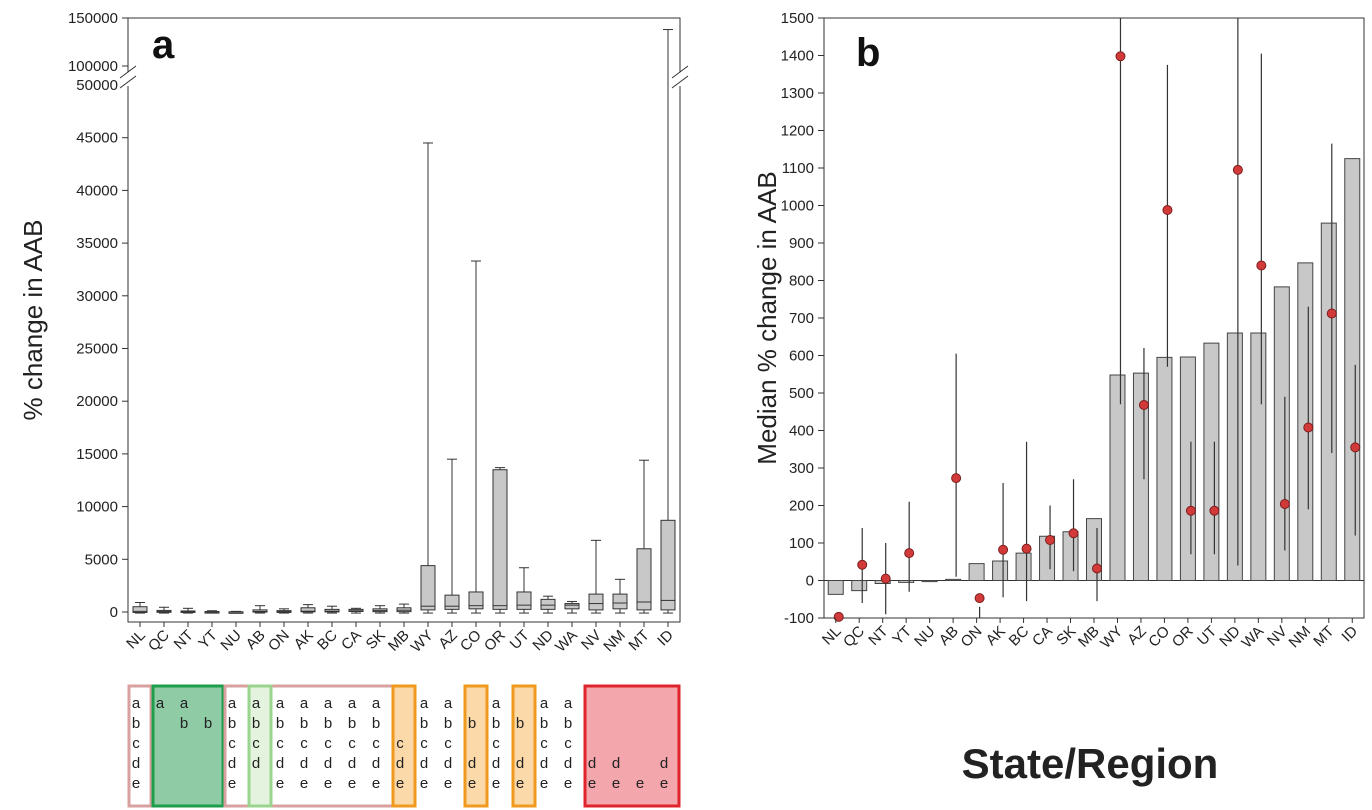  Describe the element at coordinates (97, 507) in the screenshot. I see `y-tick-label-a: 10000` at that location.